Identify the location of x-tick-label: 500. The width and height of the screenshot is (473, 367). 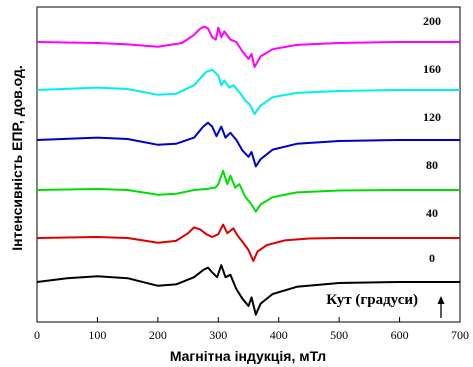
(339, 335).